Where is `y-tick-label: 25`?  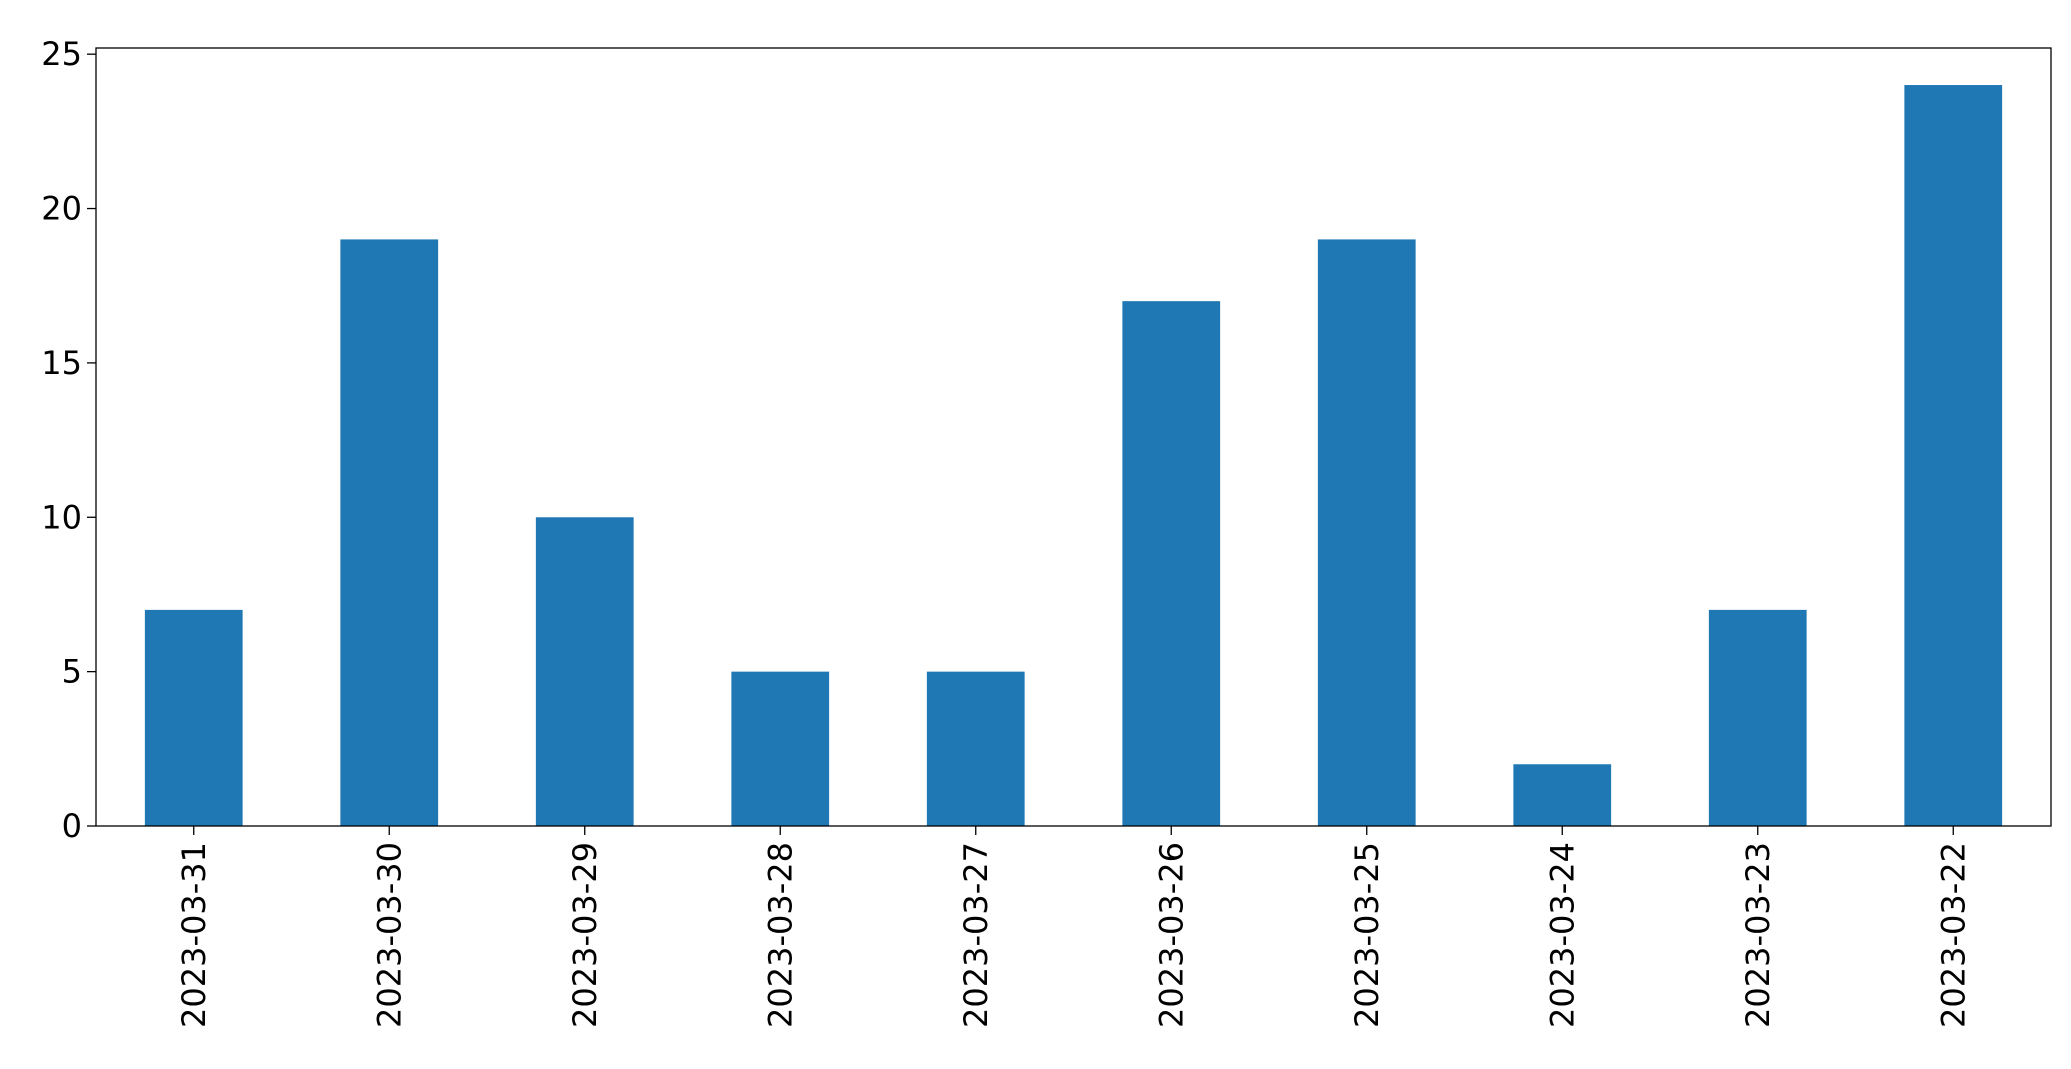 y-tick-label: 25 is located at coordinates (61, 54).